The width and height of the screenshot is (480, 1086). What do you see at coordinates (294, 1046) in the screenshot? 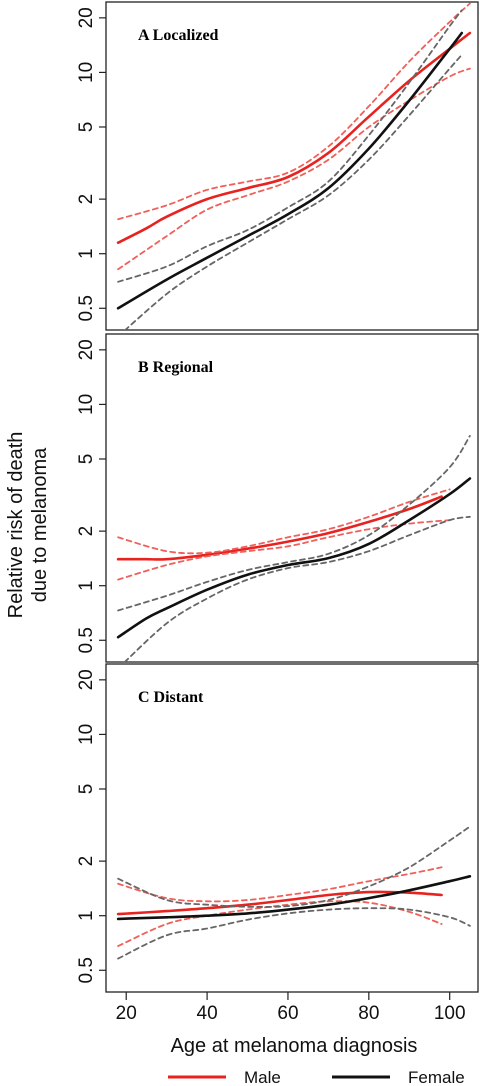
I see `x-axis-title: Age at melanoma diagnosis` at bounding box center [294, 1046].